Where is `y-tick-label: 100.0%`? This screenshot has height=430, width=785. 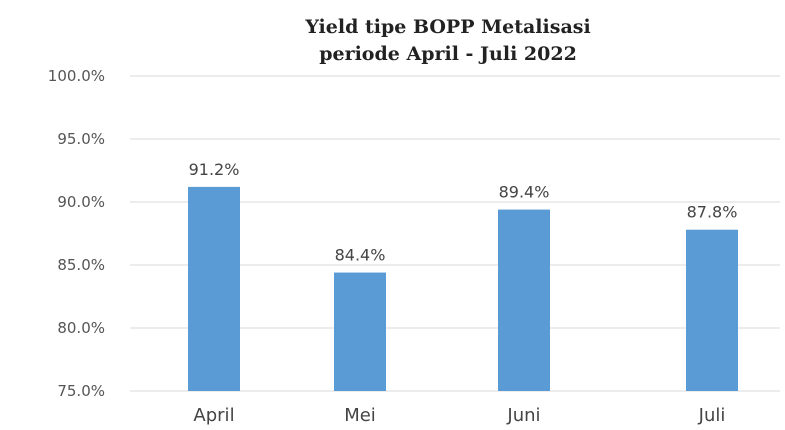
y-tick-label: 100.0% is located at coordinates (76, 76).